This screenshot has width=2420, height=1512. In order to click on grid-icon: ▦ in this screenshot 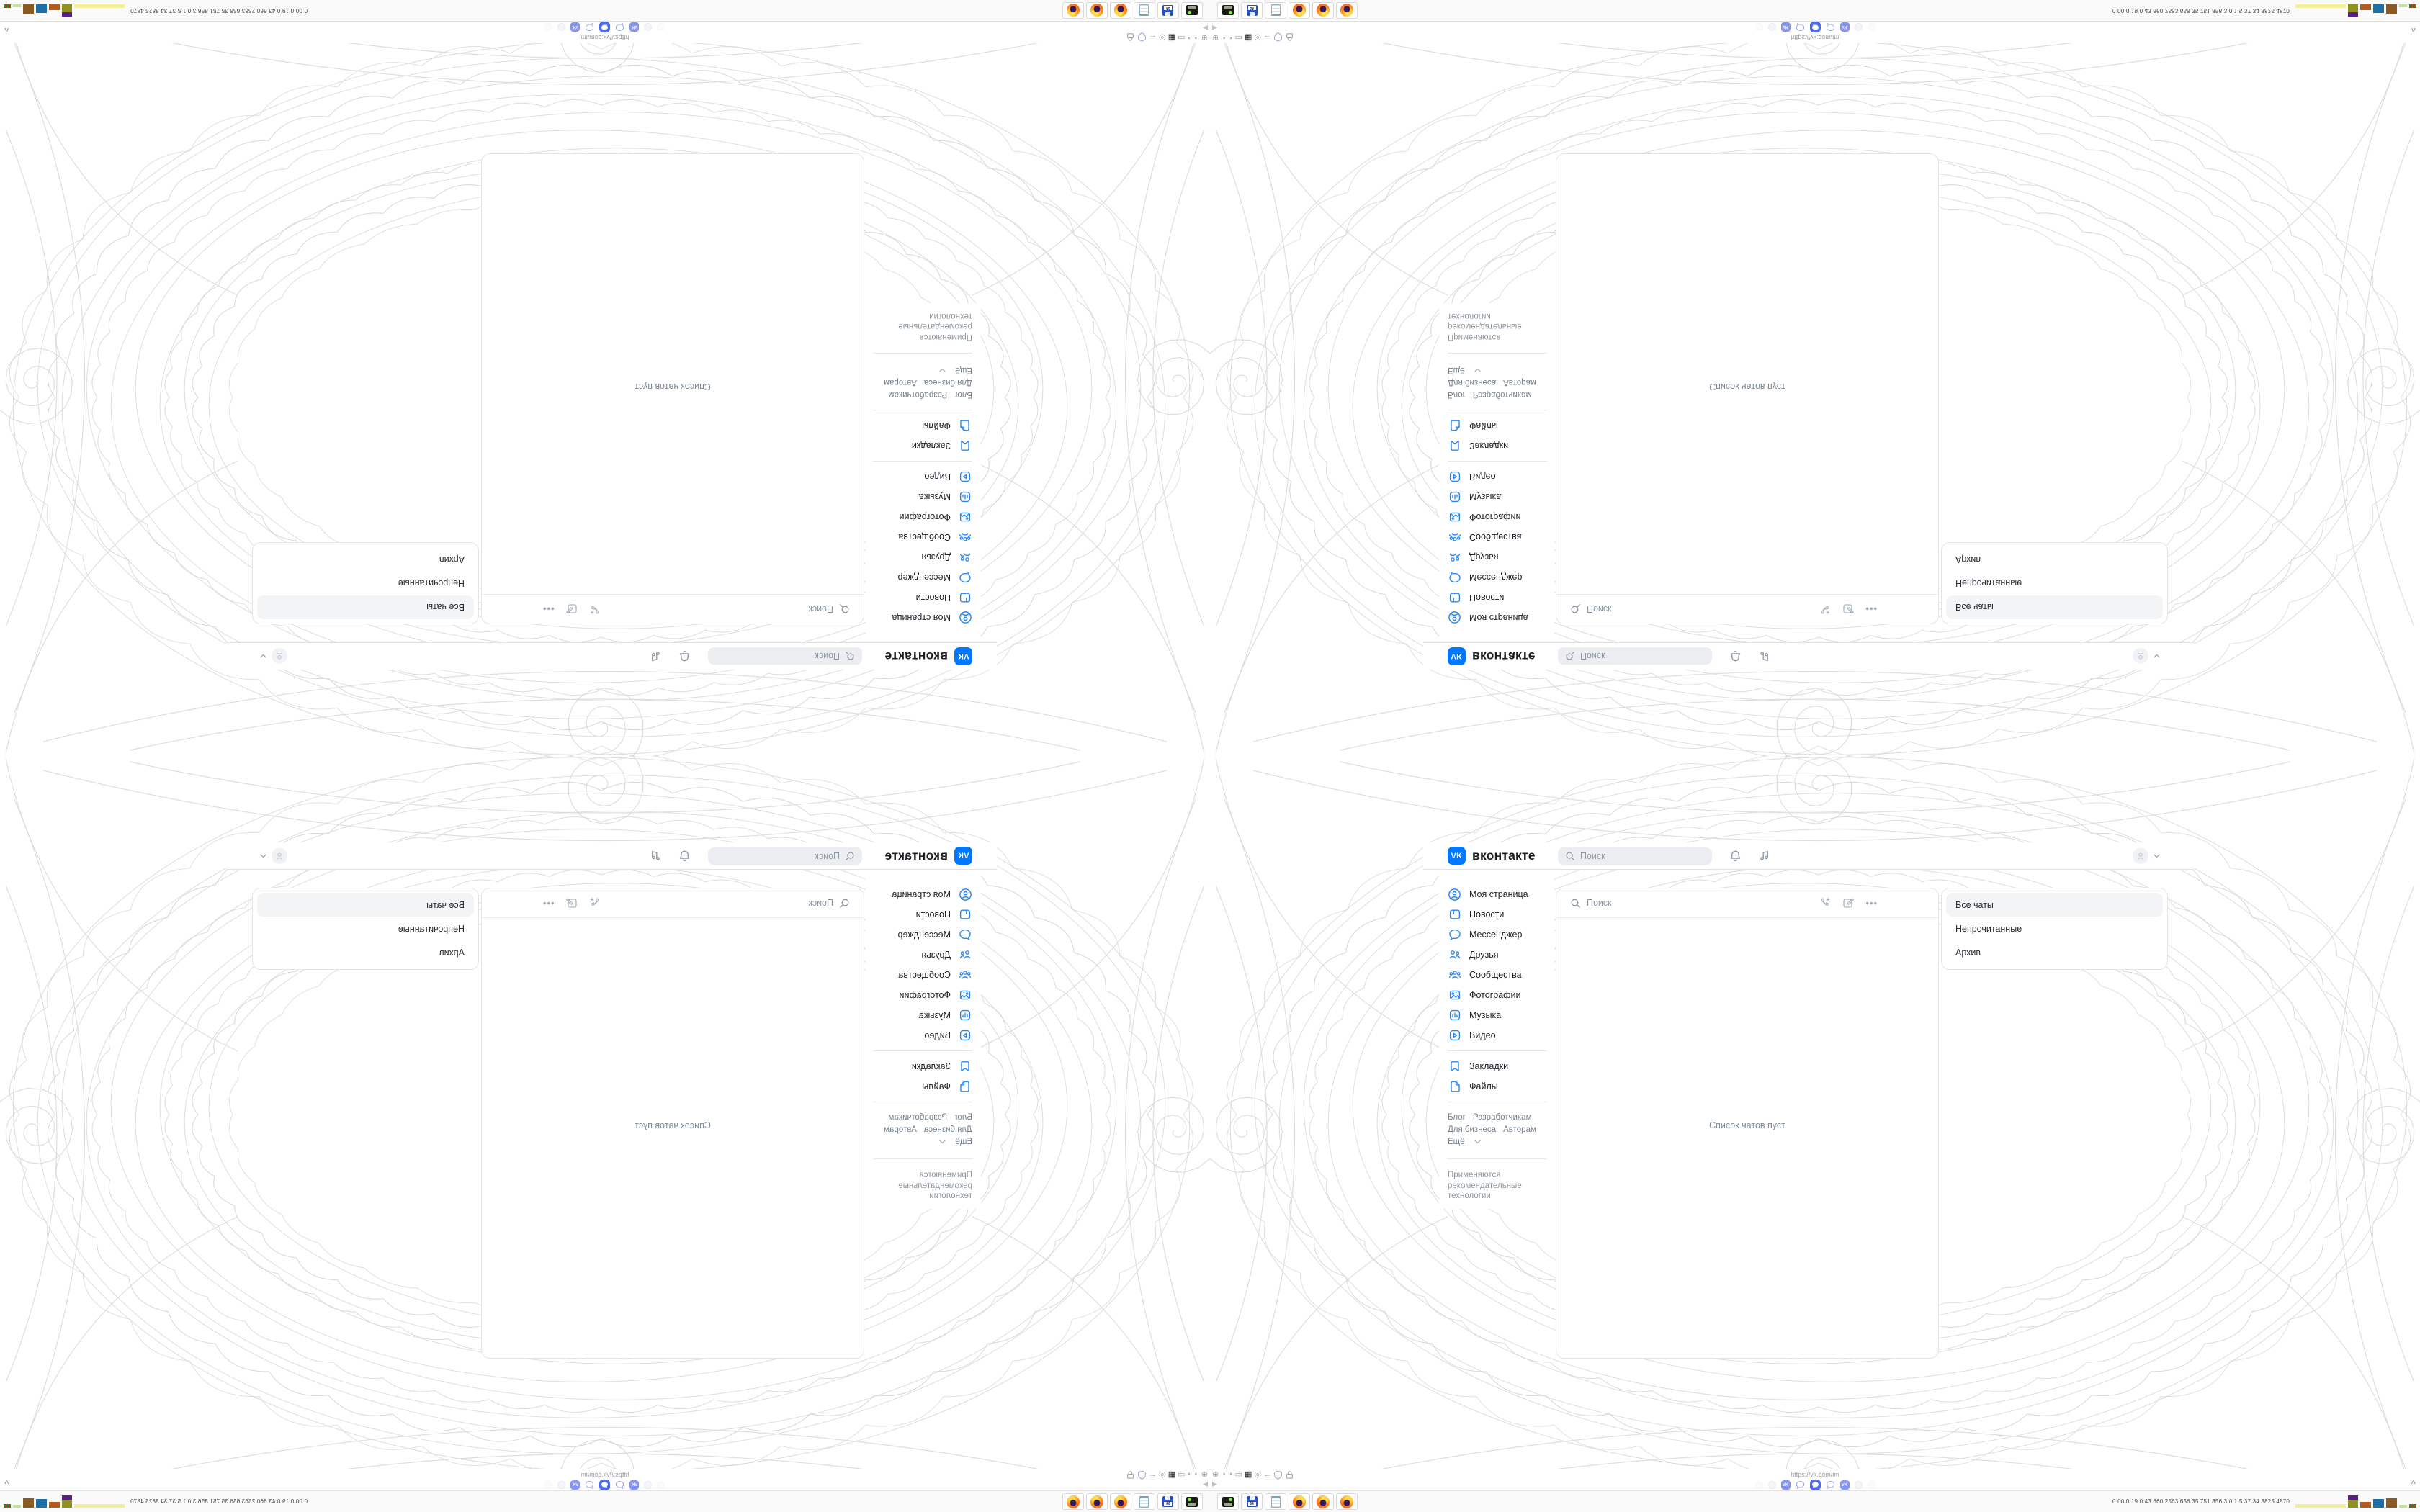, I will do `click(1248, 1474)`.